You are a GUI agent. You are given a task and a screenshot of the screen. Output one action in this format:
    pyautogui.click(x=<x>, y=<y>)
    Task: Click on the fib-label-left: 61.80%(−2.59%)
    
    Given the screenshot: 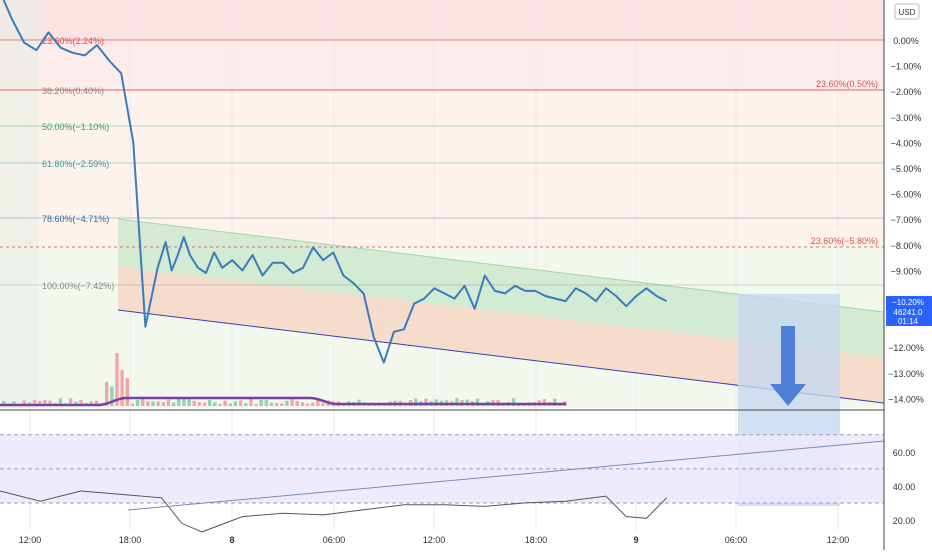 What is the action you would take?
    pyautogui.click(x=75, y=164)
    